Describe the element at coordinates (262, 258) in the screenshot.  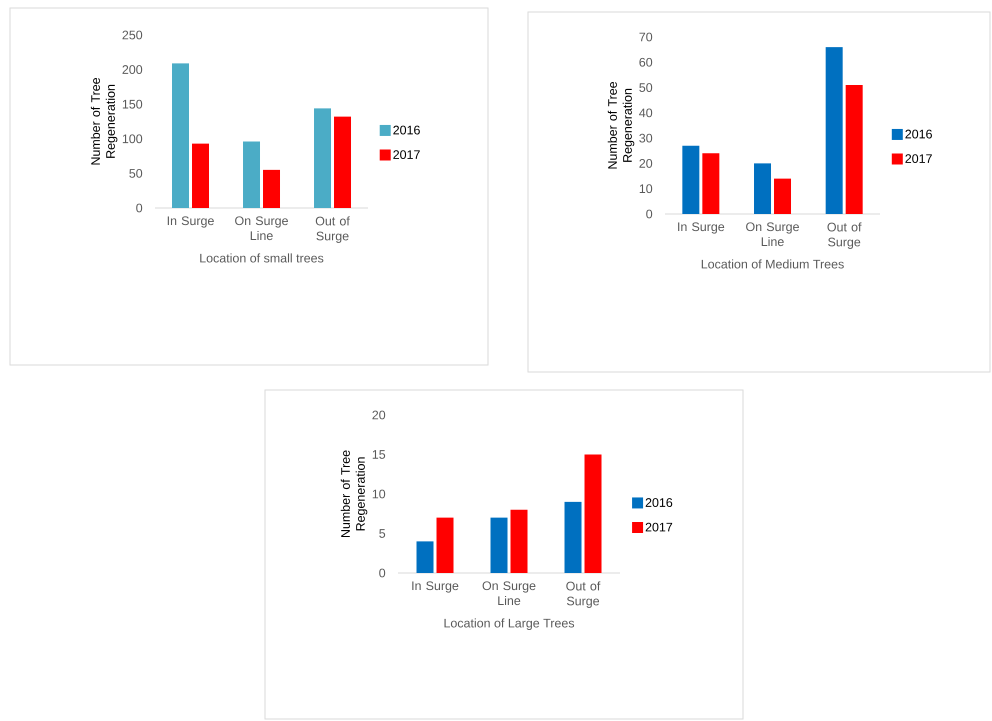
I see `x-axis-title: Location of small trees` at that location.